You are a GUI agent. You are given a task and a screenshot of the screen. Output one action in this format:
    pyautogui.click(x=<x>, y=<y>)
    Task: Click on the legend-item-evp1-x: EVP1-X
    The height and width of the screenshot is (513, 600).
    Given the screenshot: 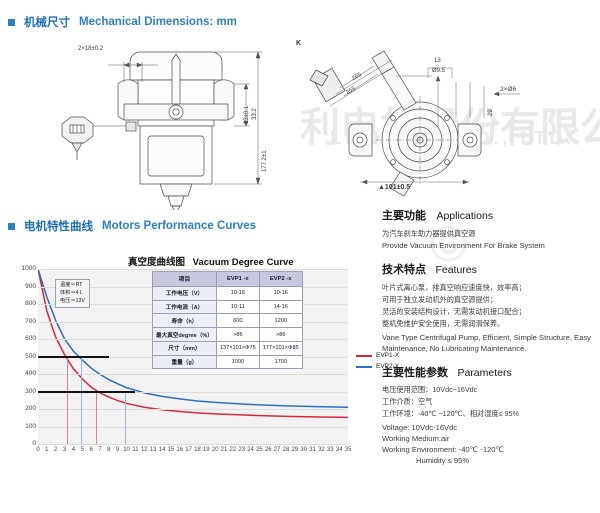 What is the action you would take?
    pyautogui.click(x=377, y=355)
    